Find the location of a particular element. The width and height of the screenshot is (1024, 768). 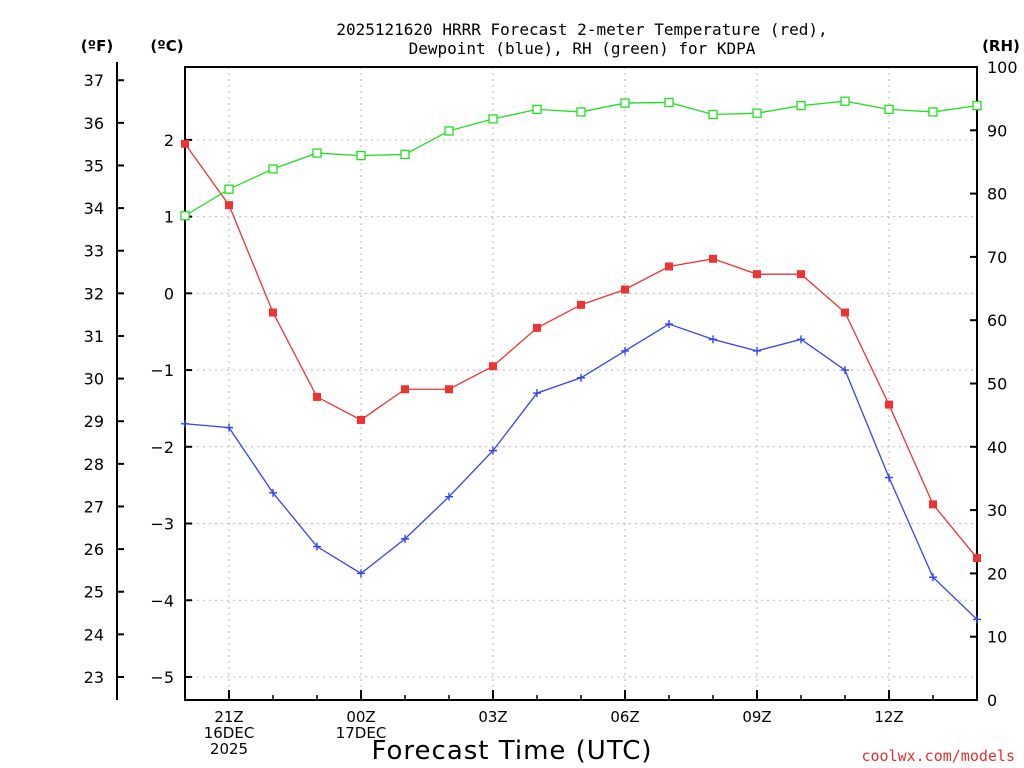

fahrenheit-tick-label: 34 is located at coordinates (94, 208).